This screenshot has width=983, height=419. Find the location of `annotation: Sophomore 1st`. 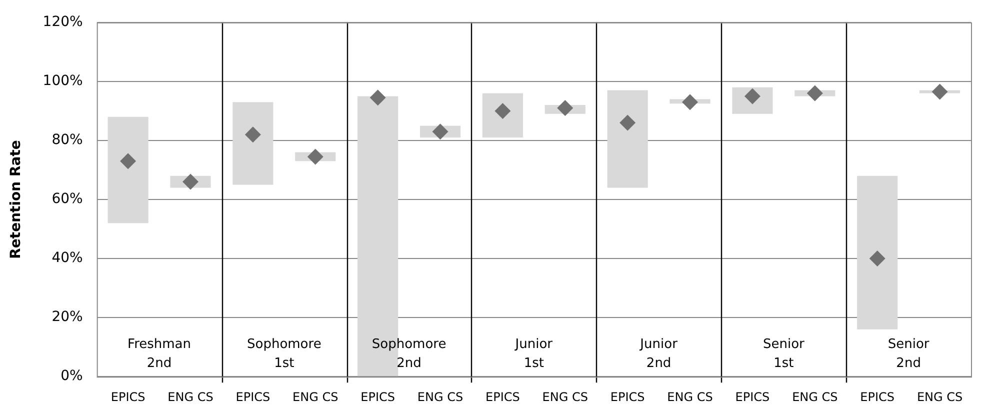

annotation: Sophomore 1st is located at coordinates (284, 353).